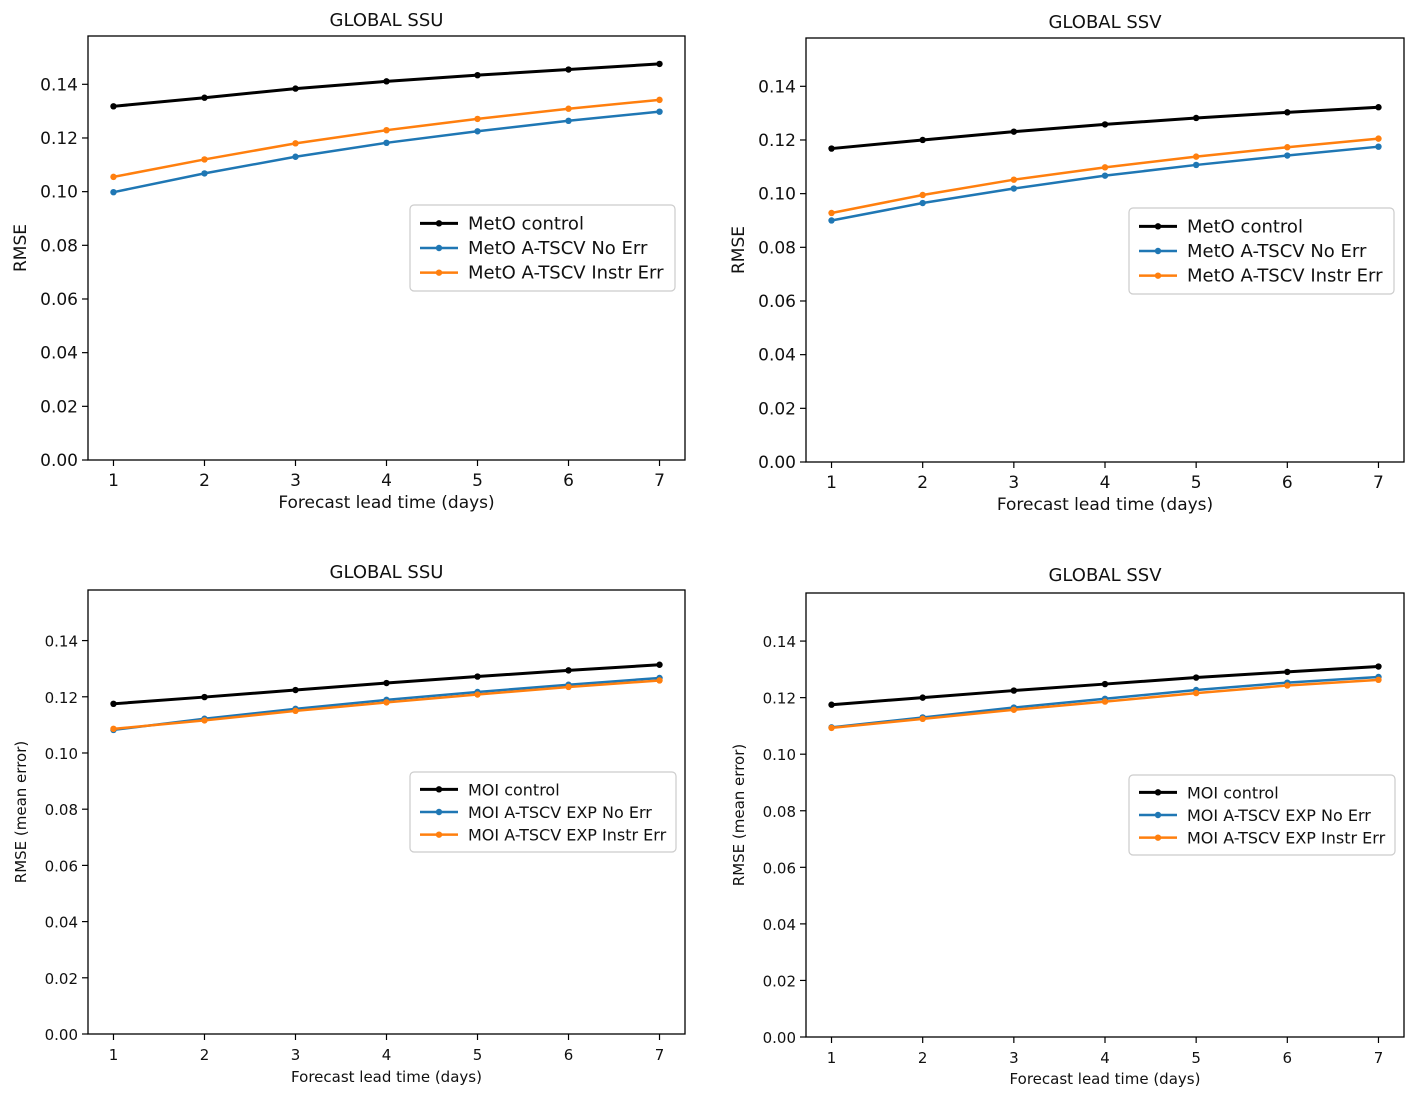 The width and height of the screenshot is (1417, 1100). I want to click on legend-box, so click(1261, 251).